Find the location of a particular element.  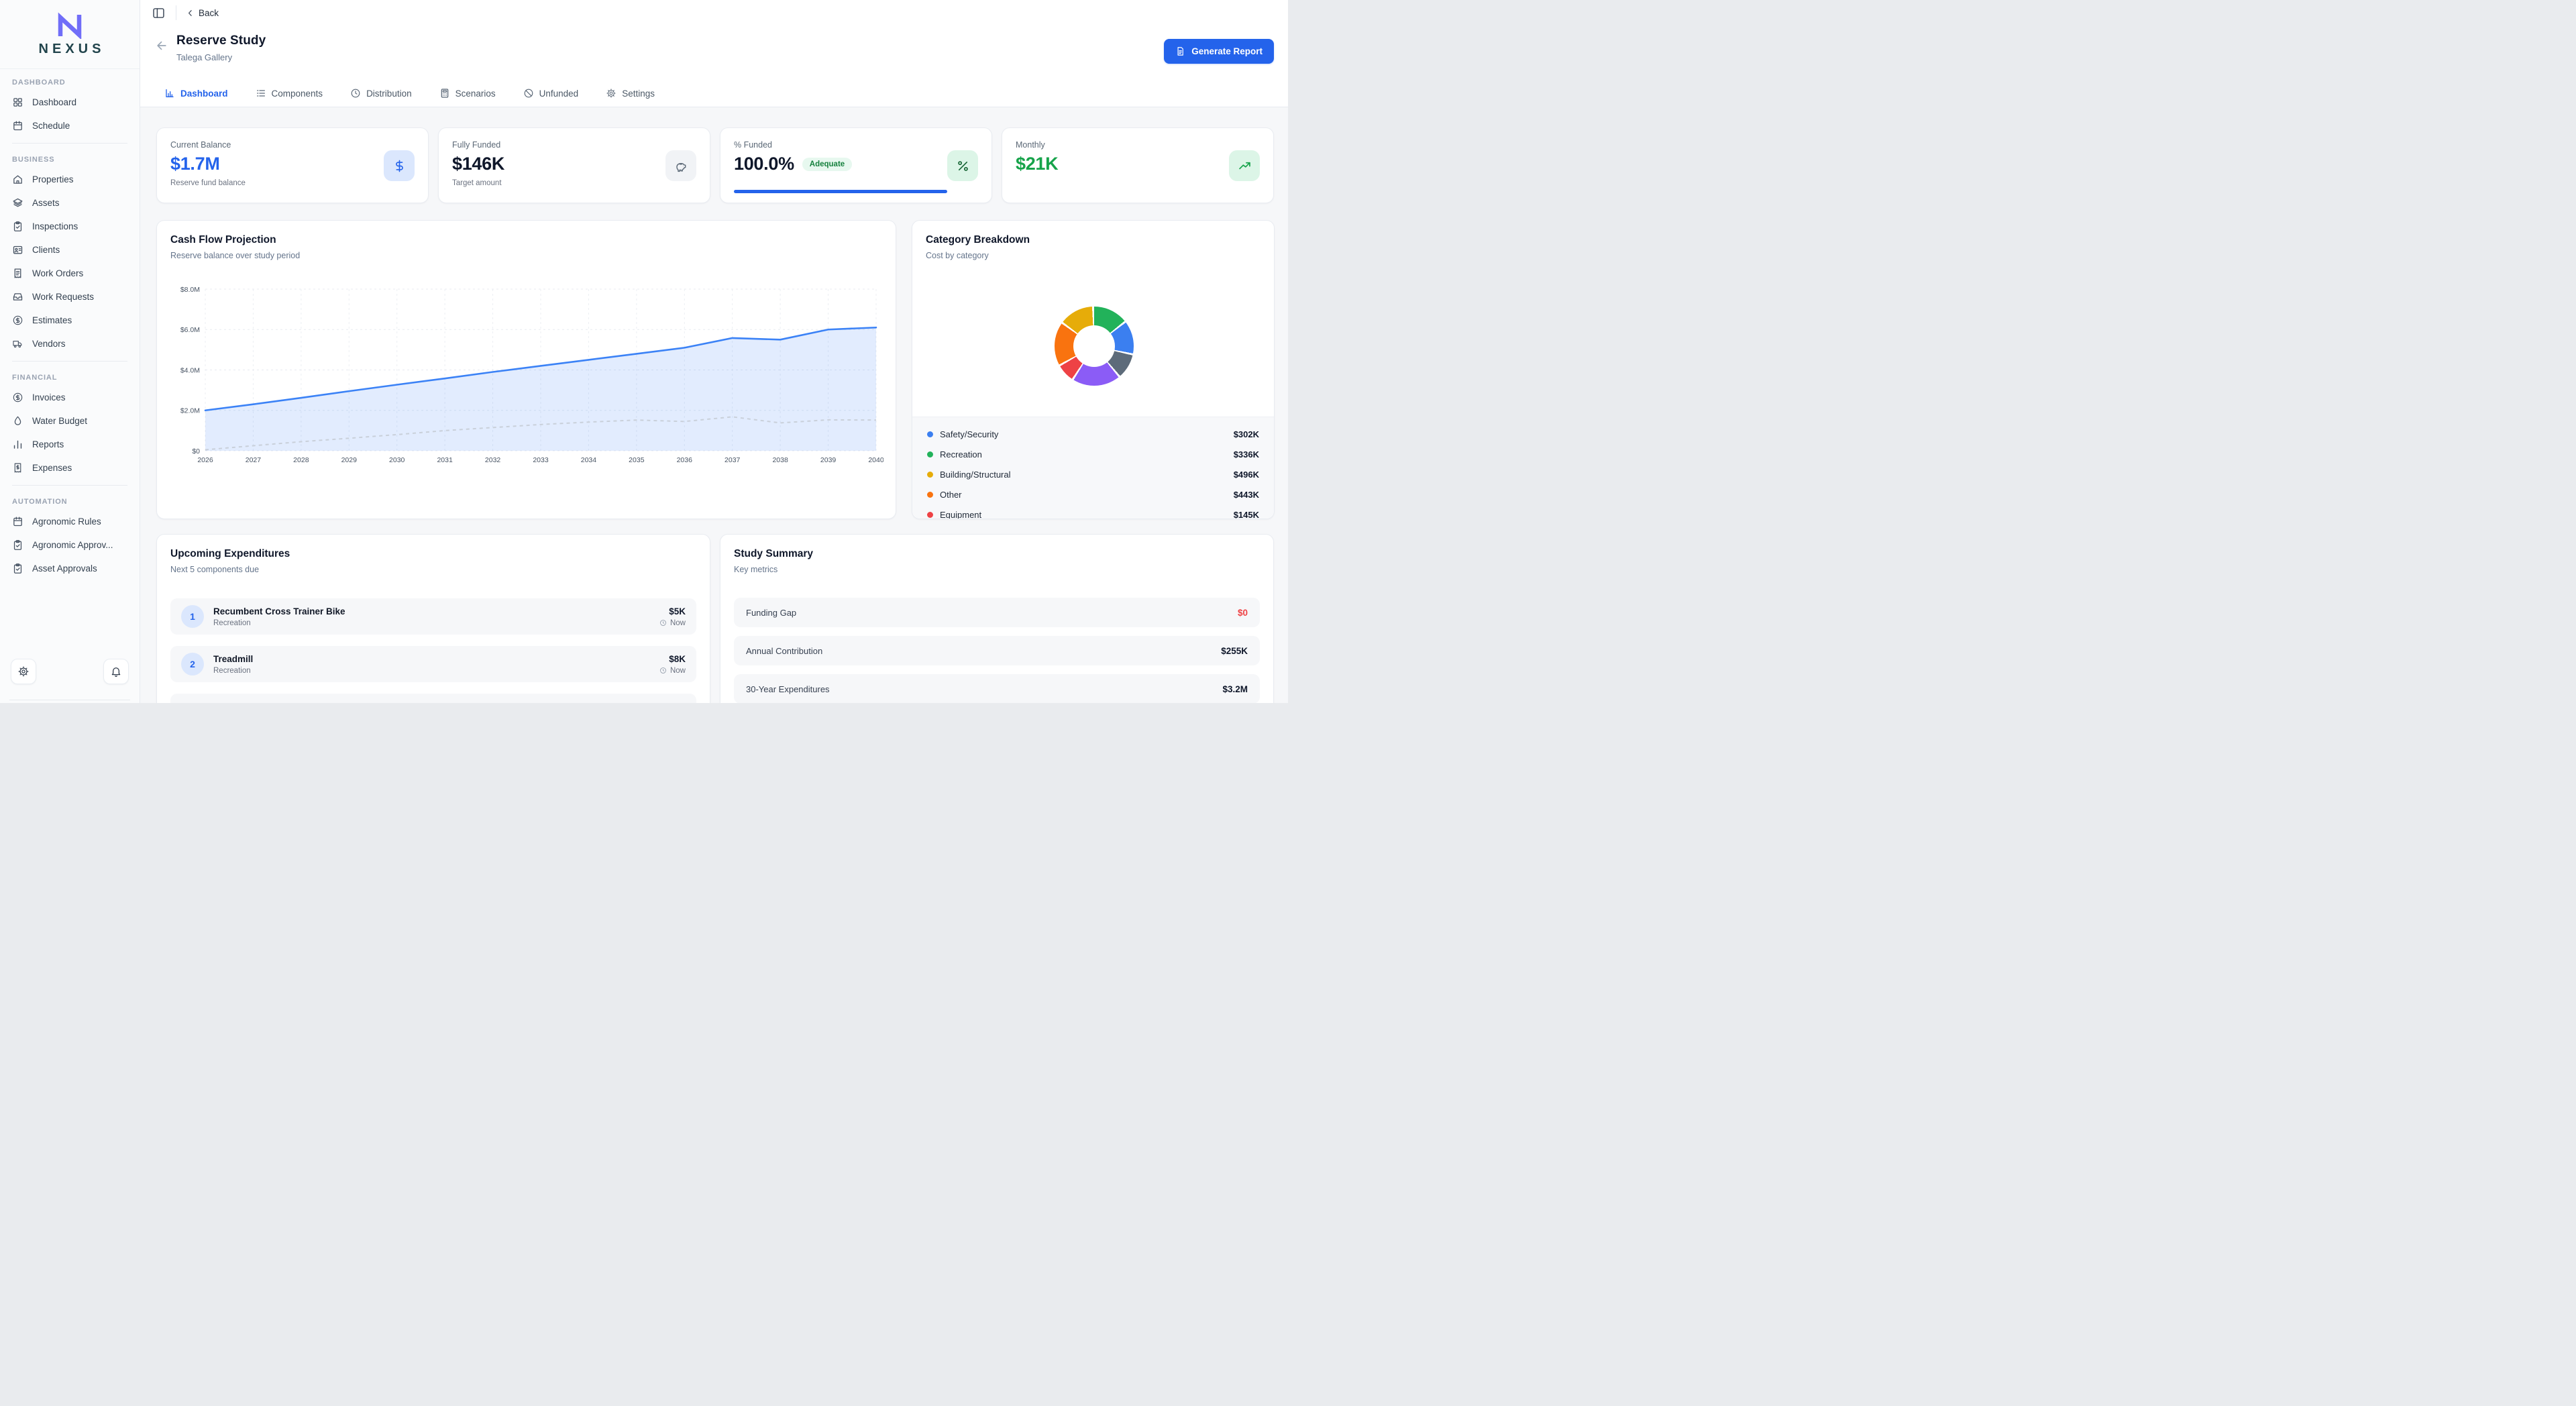

back-arrow-icon is located at coordinates (161, 45).